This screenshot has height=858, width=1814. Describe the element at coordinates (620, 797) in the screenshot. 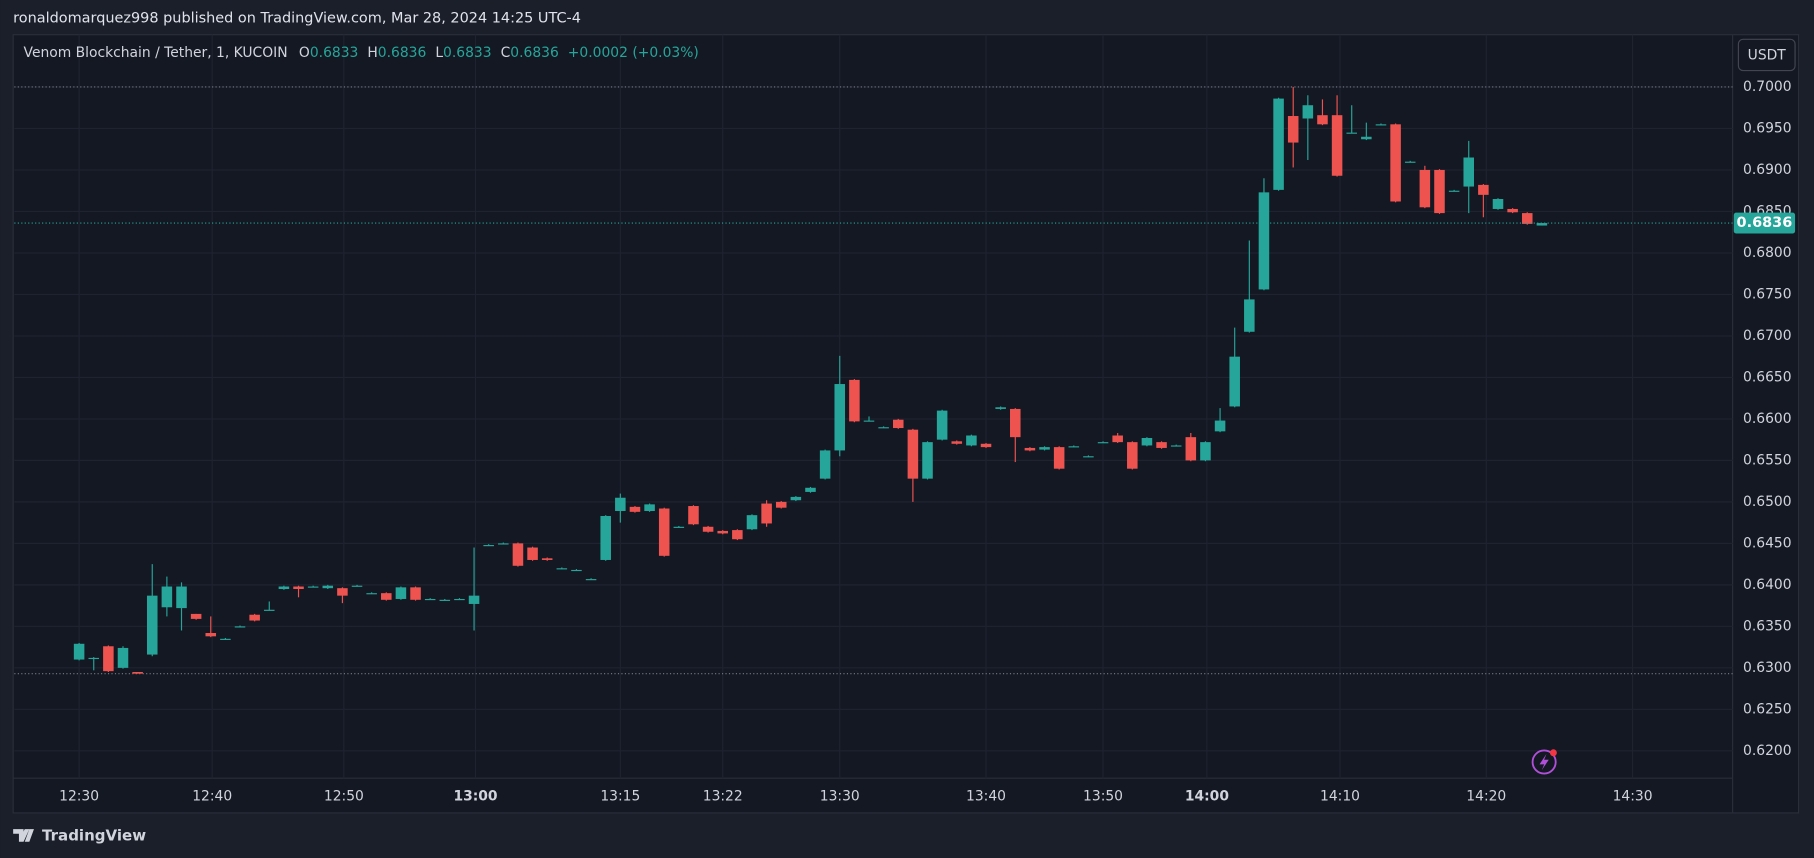

I see `x-tick-label: 13:15` at that location.